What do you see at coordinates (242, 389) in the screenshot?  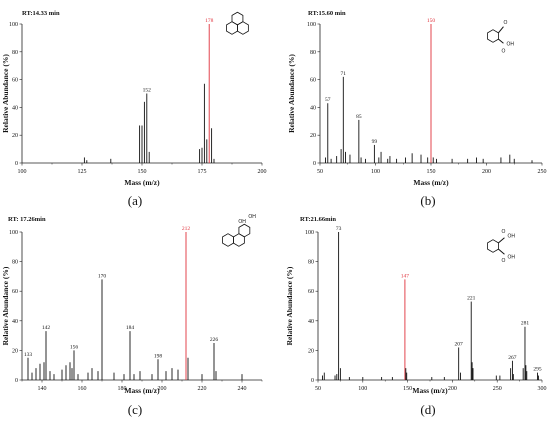 I see `x-tick-label: 240` at bounding box center [242, 389].